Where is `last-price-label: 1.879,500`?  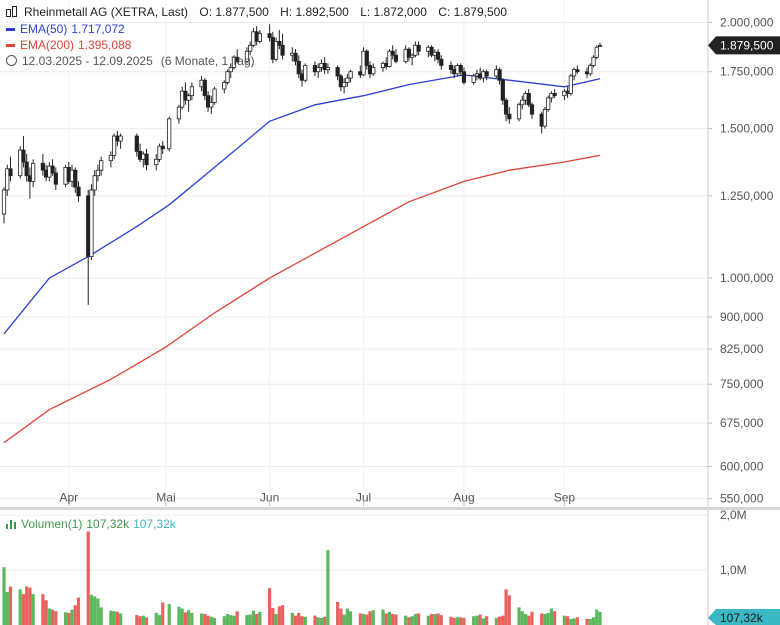 last-price-label: 1.879,500 is located at coordinates (747, 45).